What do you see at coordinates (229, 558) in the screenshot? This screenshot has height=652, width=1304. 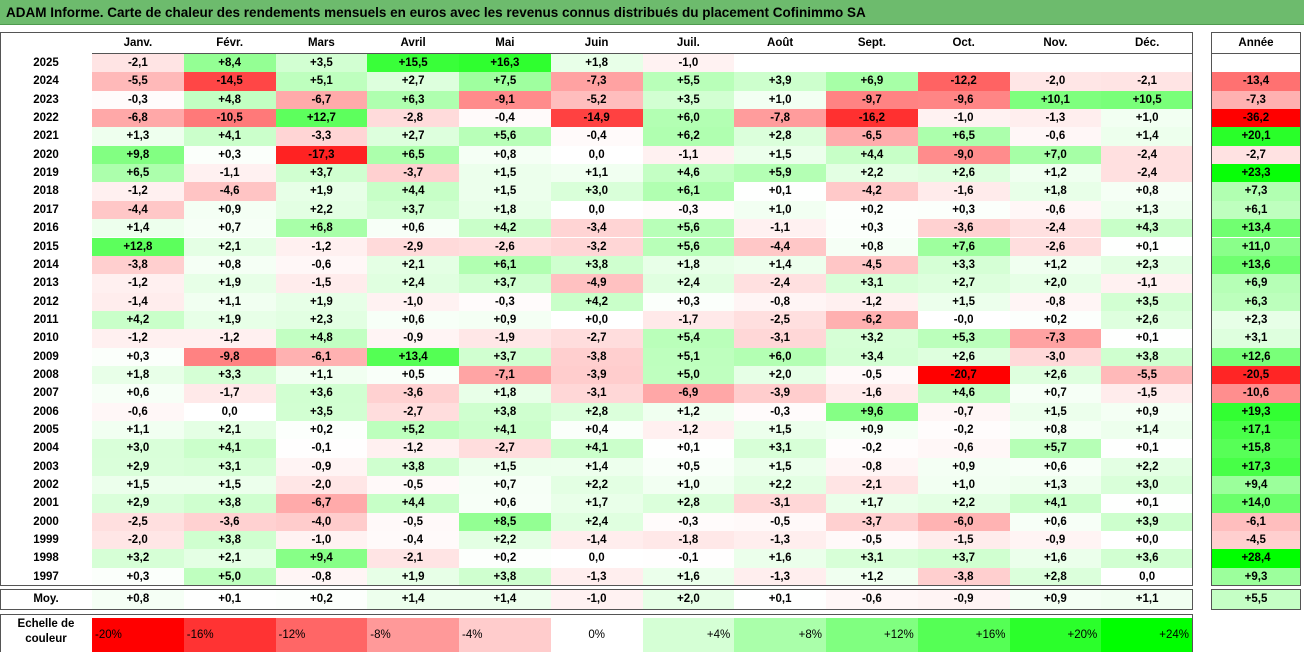 I see `heatmap-cell: +2,1` at bounding box center [229, 558].